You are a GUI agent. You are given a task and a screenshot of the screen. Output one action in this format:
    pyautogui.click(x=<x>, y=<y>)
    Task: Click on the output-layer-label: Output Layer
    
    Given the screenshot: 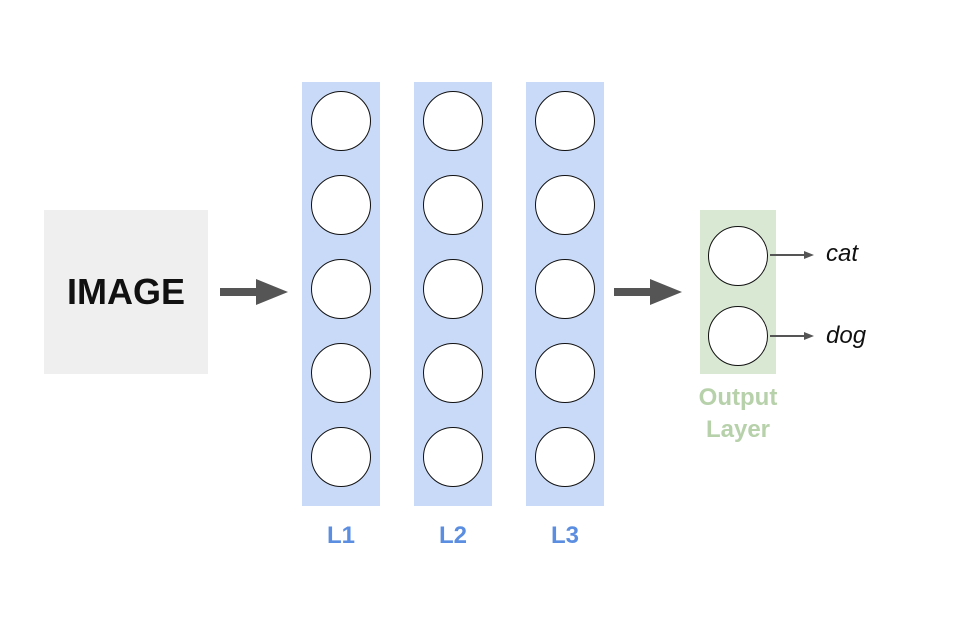 What is the action you would take?
    pyautogui.click(x=738, y=414)
    